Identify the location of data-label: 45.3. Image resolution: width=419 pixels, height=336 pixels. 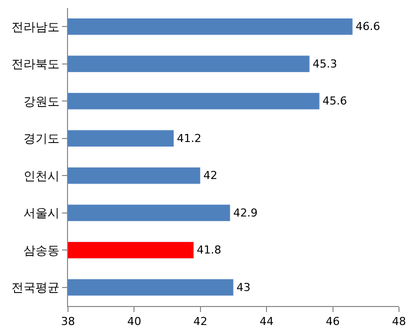
(325, 63).